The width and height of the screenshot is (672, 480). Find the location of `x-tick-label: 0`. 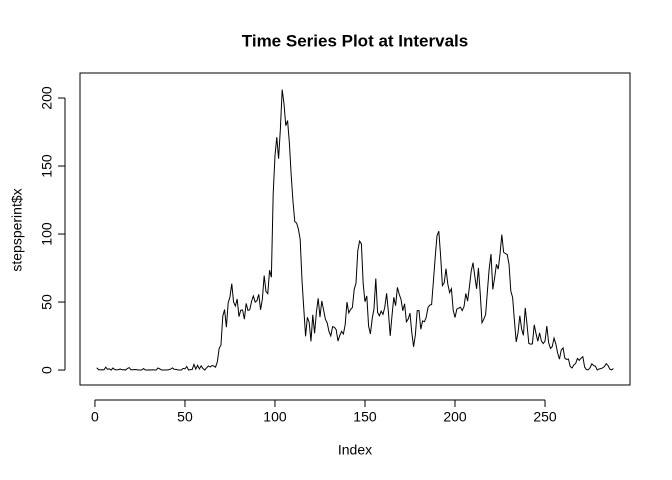

x-tick-label: 0 is located at coordinates (95, 417).